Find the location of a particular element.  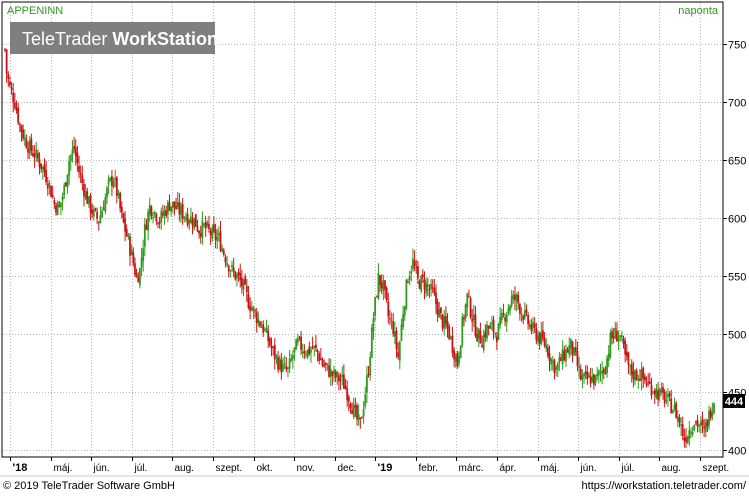

x-tick-label: '19 is located at coordinates (385, 468).